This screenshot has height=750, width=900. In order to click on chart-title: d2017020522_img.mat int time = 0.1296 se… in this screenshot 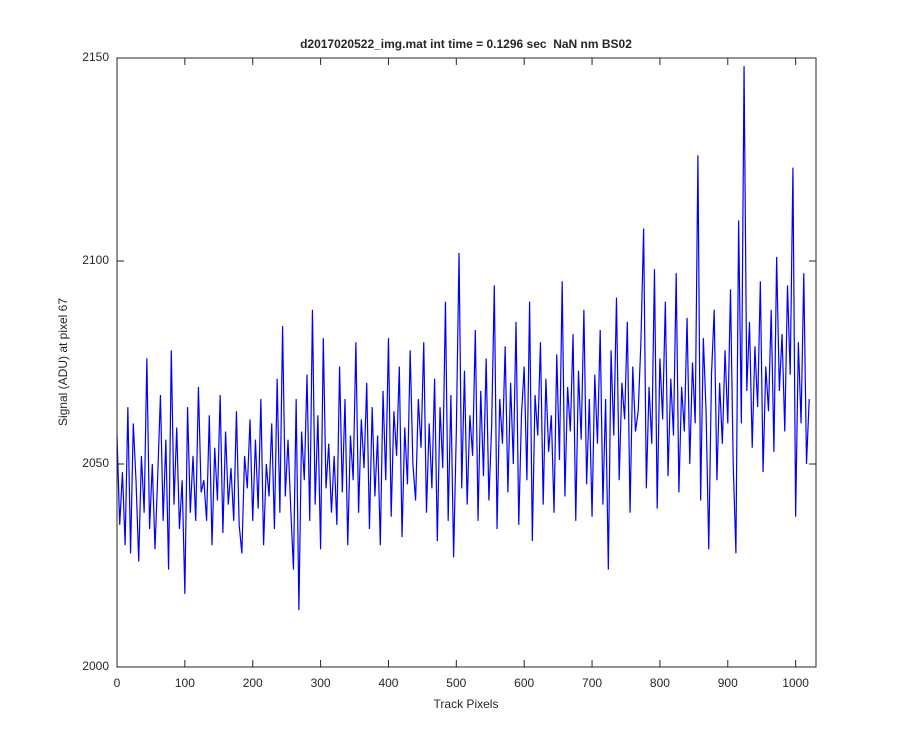, I will do `click(466, 44)`.